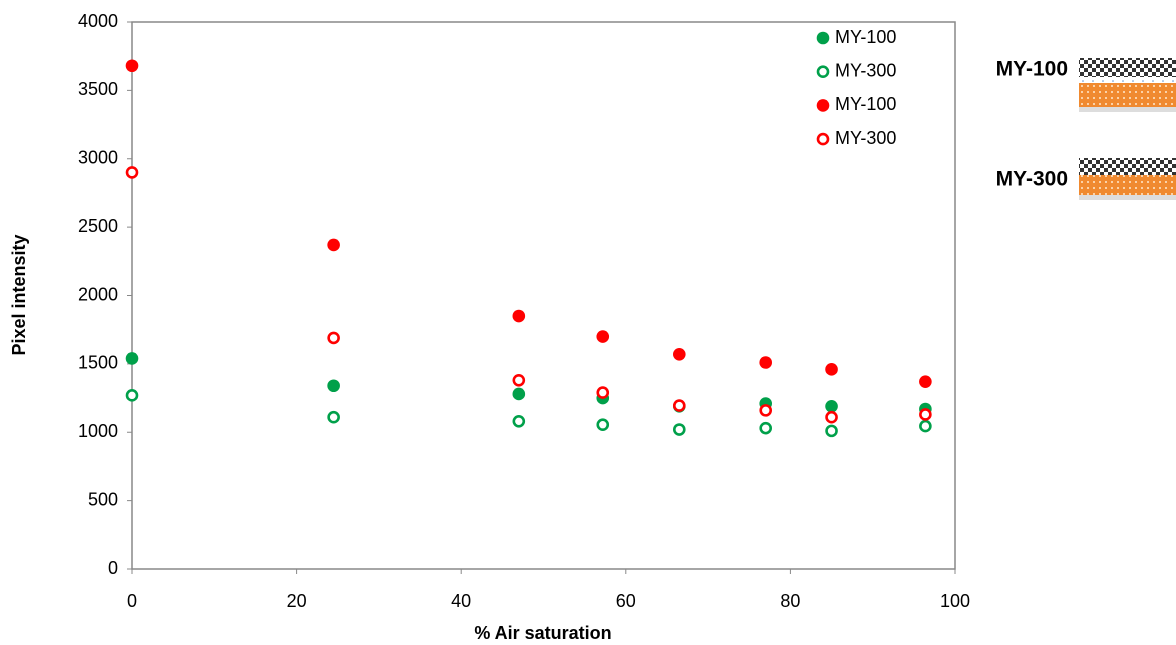  I want to click on y-tick-label: 0, so click(113, 568).